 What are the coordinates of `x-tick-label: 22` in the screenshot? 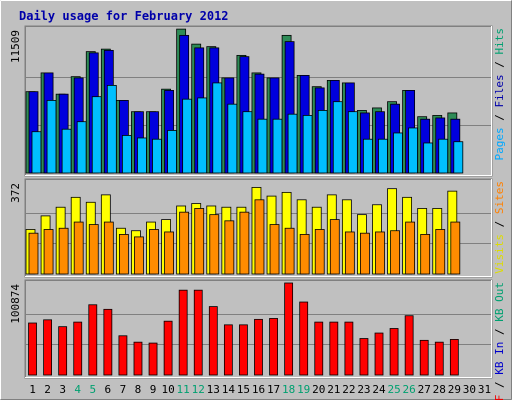 It's located at (348, 389).